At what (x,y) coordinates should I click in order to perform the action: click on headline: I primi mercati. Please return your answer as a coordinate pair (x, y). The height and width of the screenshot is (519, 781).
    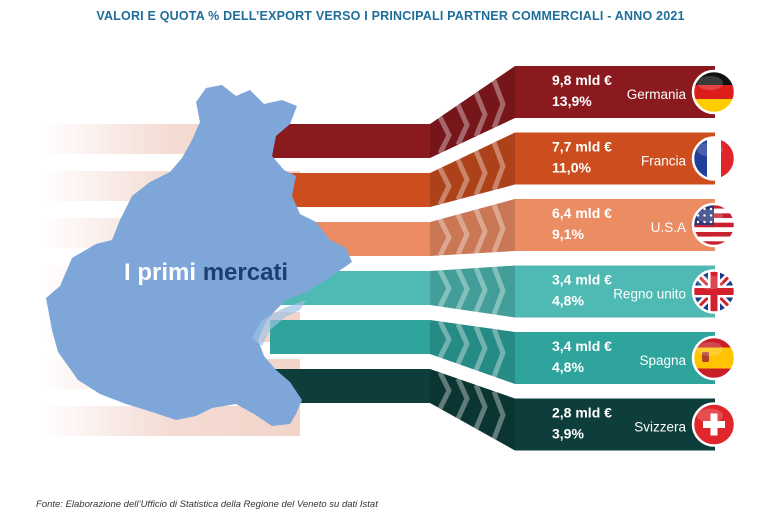
    Looking at the image, I should click on (206, 273).